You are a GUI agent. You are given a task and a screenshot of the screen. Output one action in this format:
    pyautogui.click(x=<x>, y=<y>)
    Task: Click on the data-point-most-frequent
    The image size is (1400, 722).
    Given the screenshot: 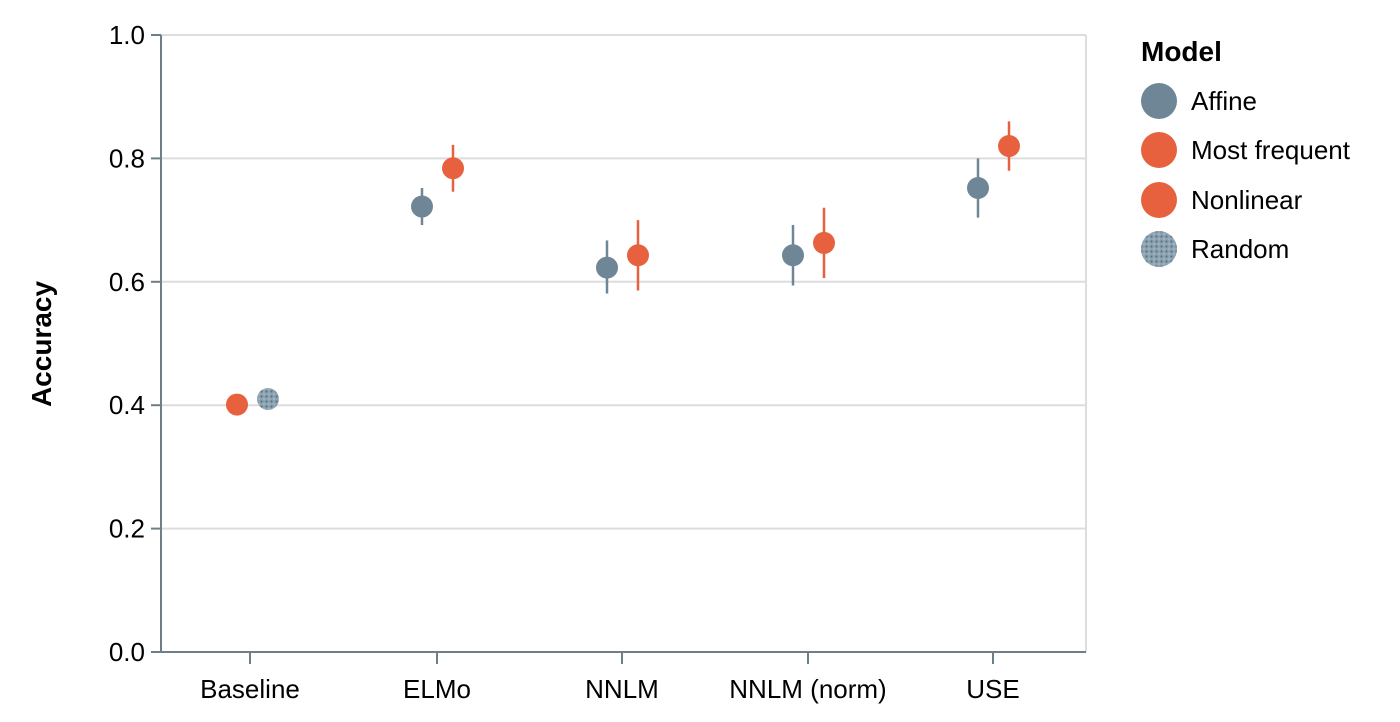 What is the action you would take?
    pyautogui.click(x=237, y=404)
    